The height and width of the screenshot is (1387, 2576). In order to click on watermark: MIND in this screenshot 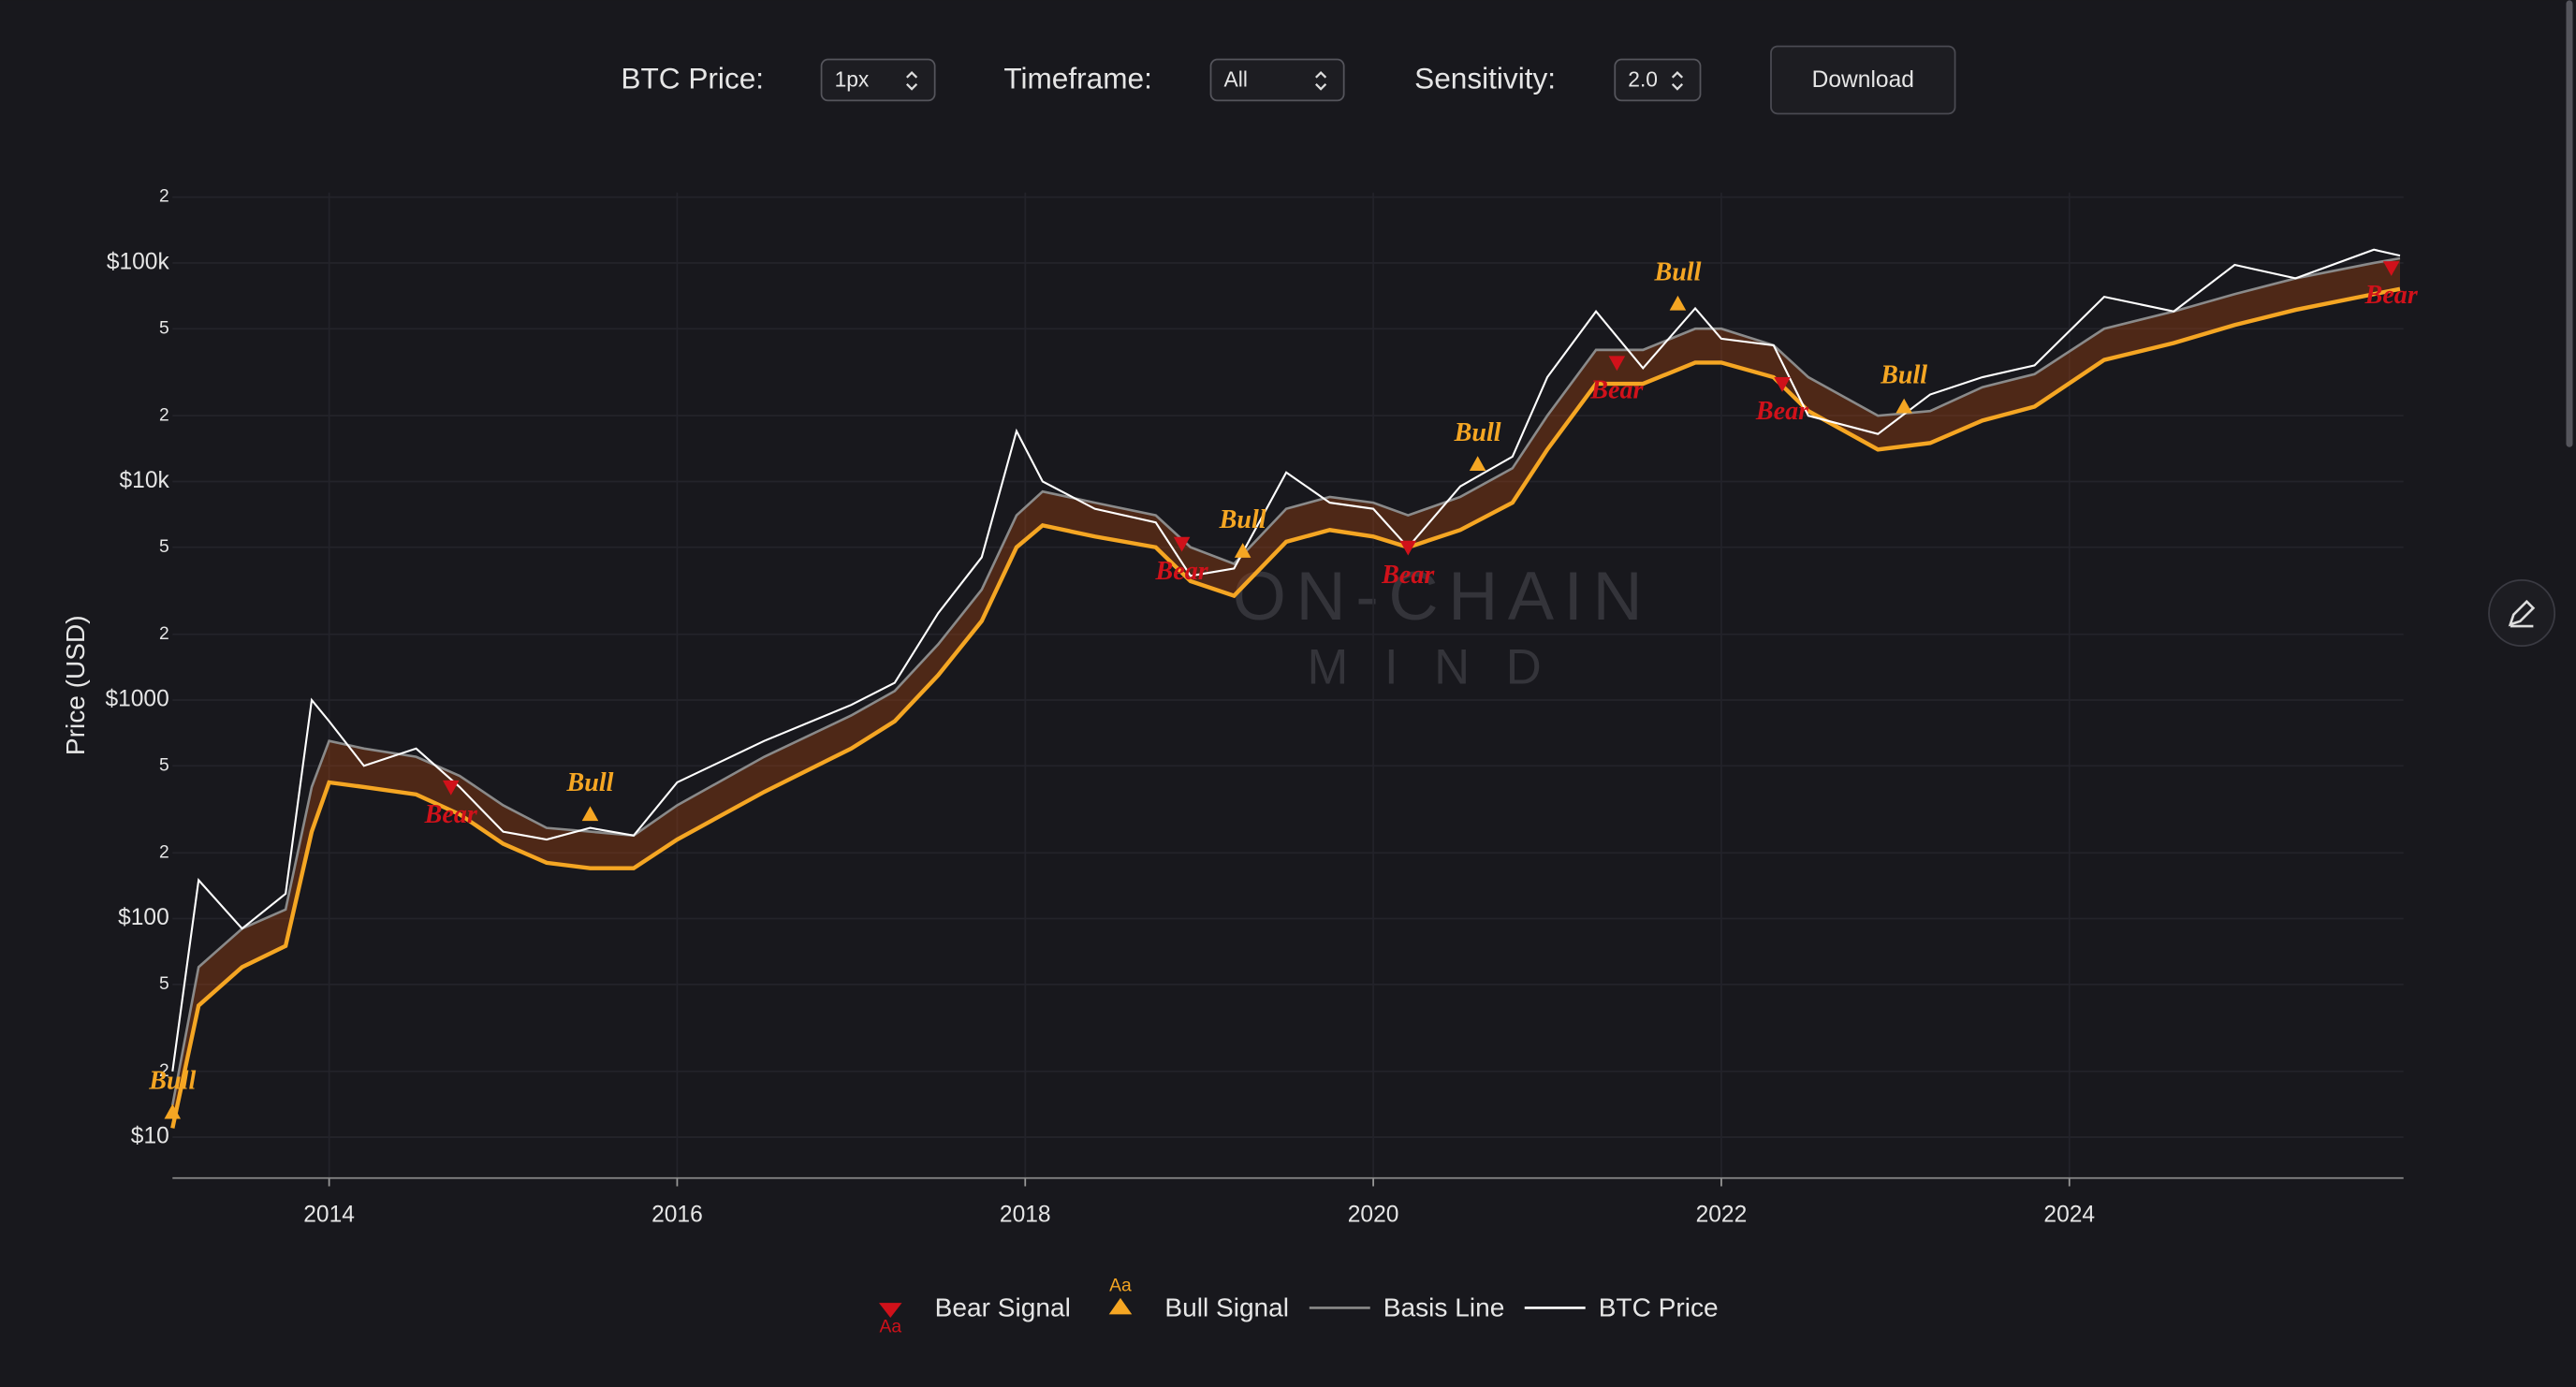, I will do `click(1442, 667)`.